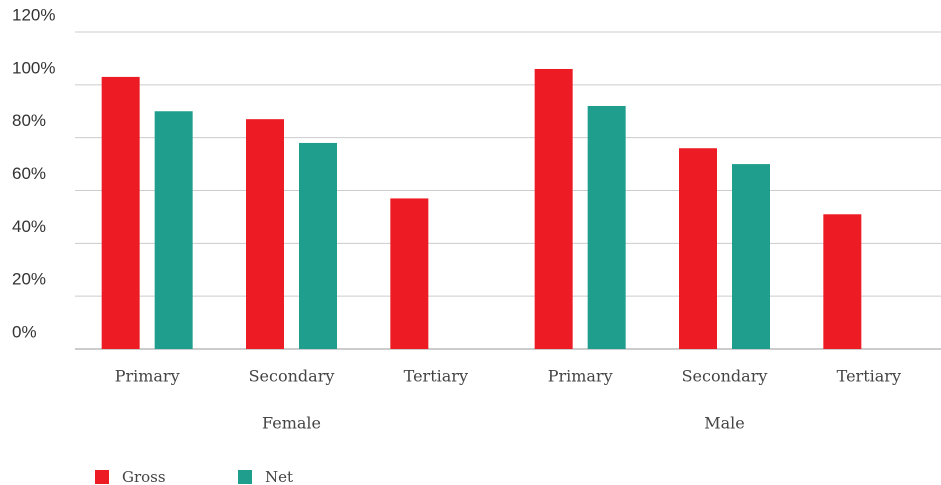  Describe the element at coordinates (29, 120) in the screenshot. I see `y-tick-label: 80%` at that location.